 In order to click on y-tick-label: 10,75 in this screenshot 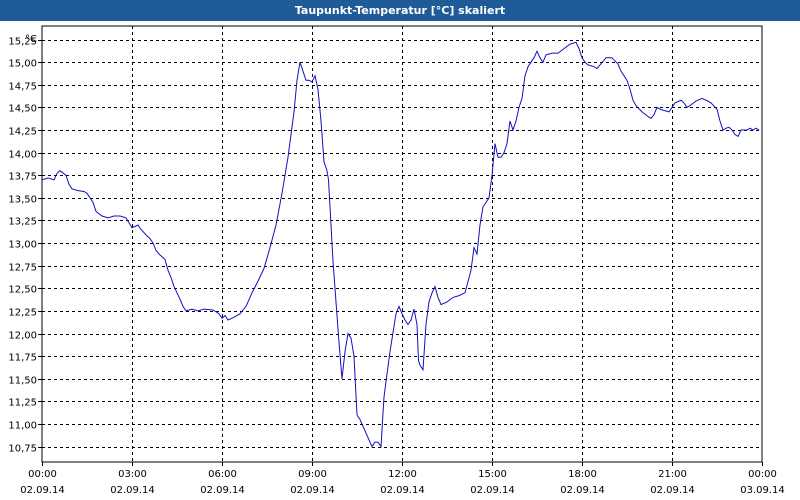, I will do `click(22, 449)`.